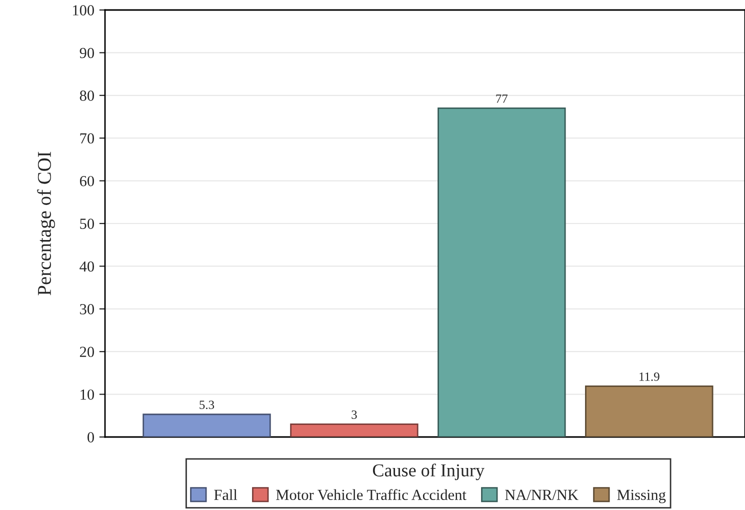 The width and height of the screenshot is (745, 510). What do you see at coordinates (87, 138) in the screenshot?
I see `y-tick-label: 70` at bounding box center [87, 138].